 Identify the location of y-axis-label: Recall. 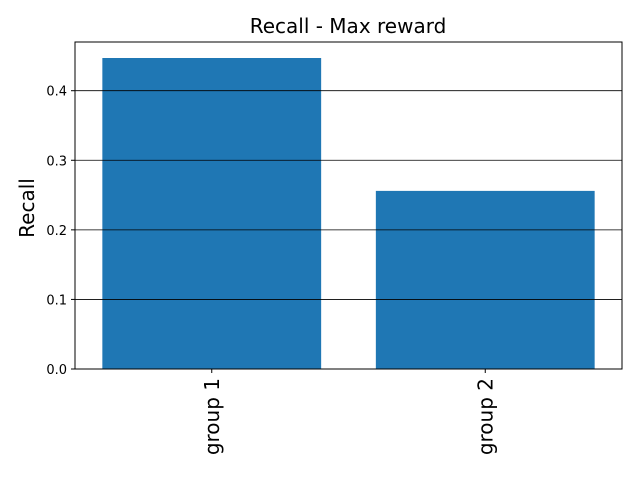
(27, 208).